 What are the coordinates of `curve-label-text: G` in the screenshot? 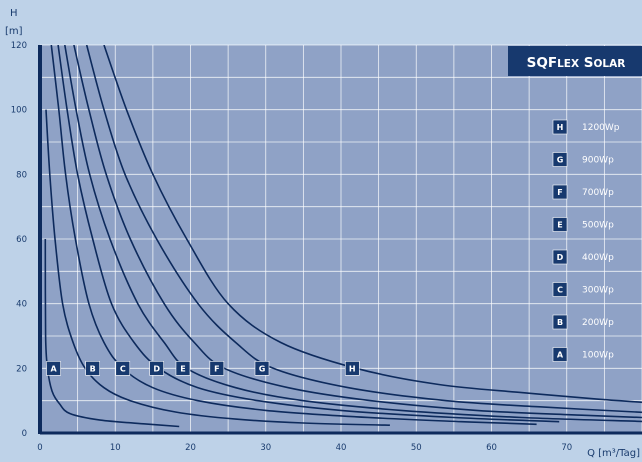 It's located at (262, 368).